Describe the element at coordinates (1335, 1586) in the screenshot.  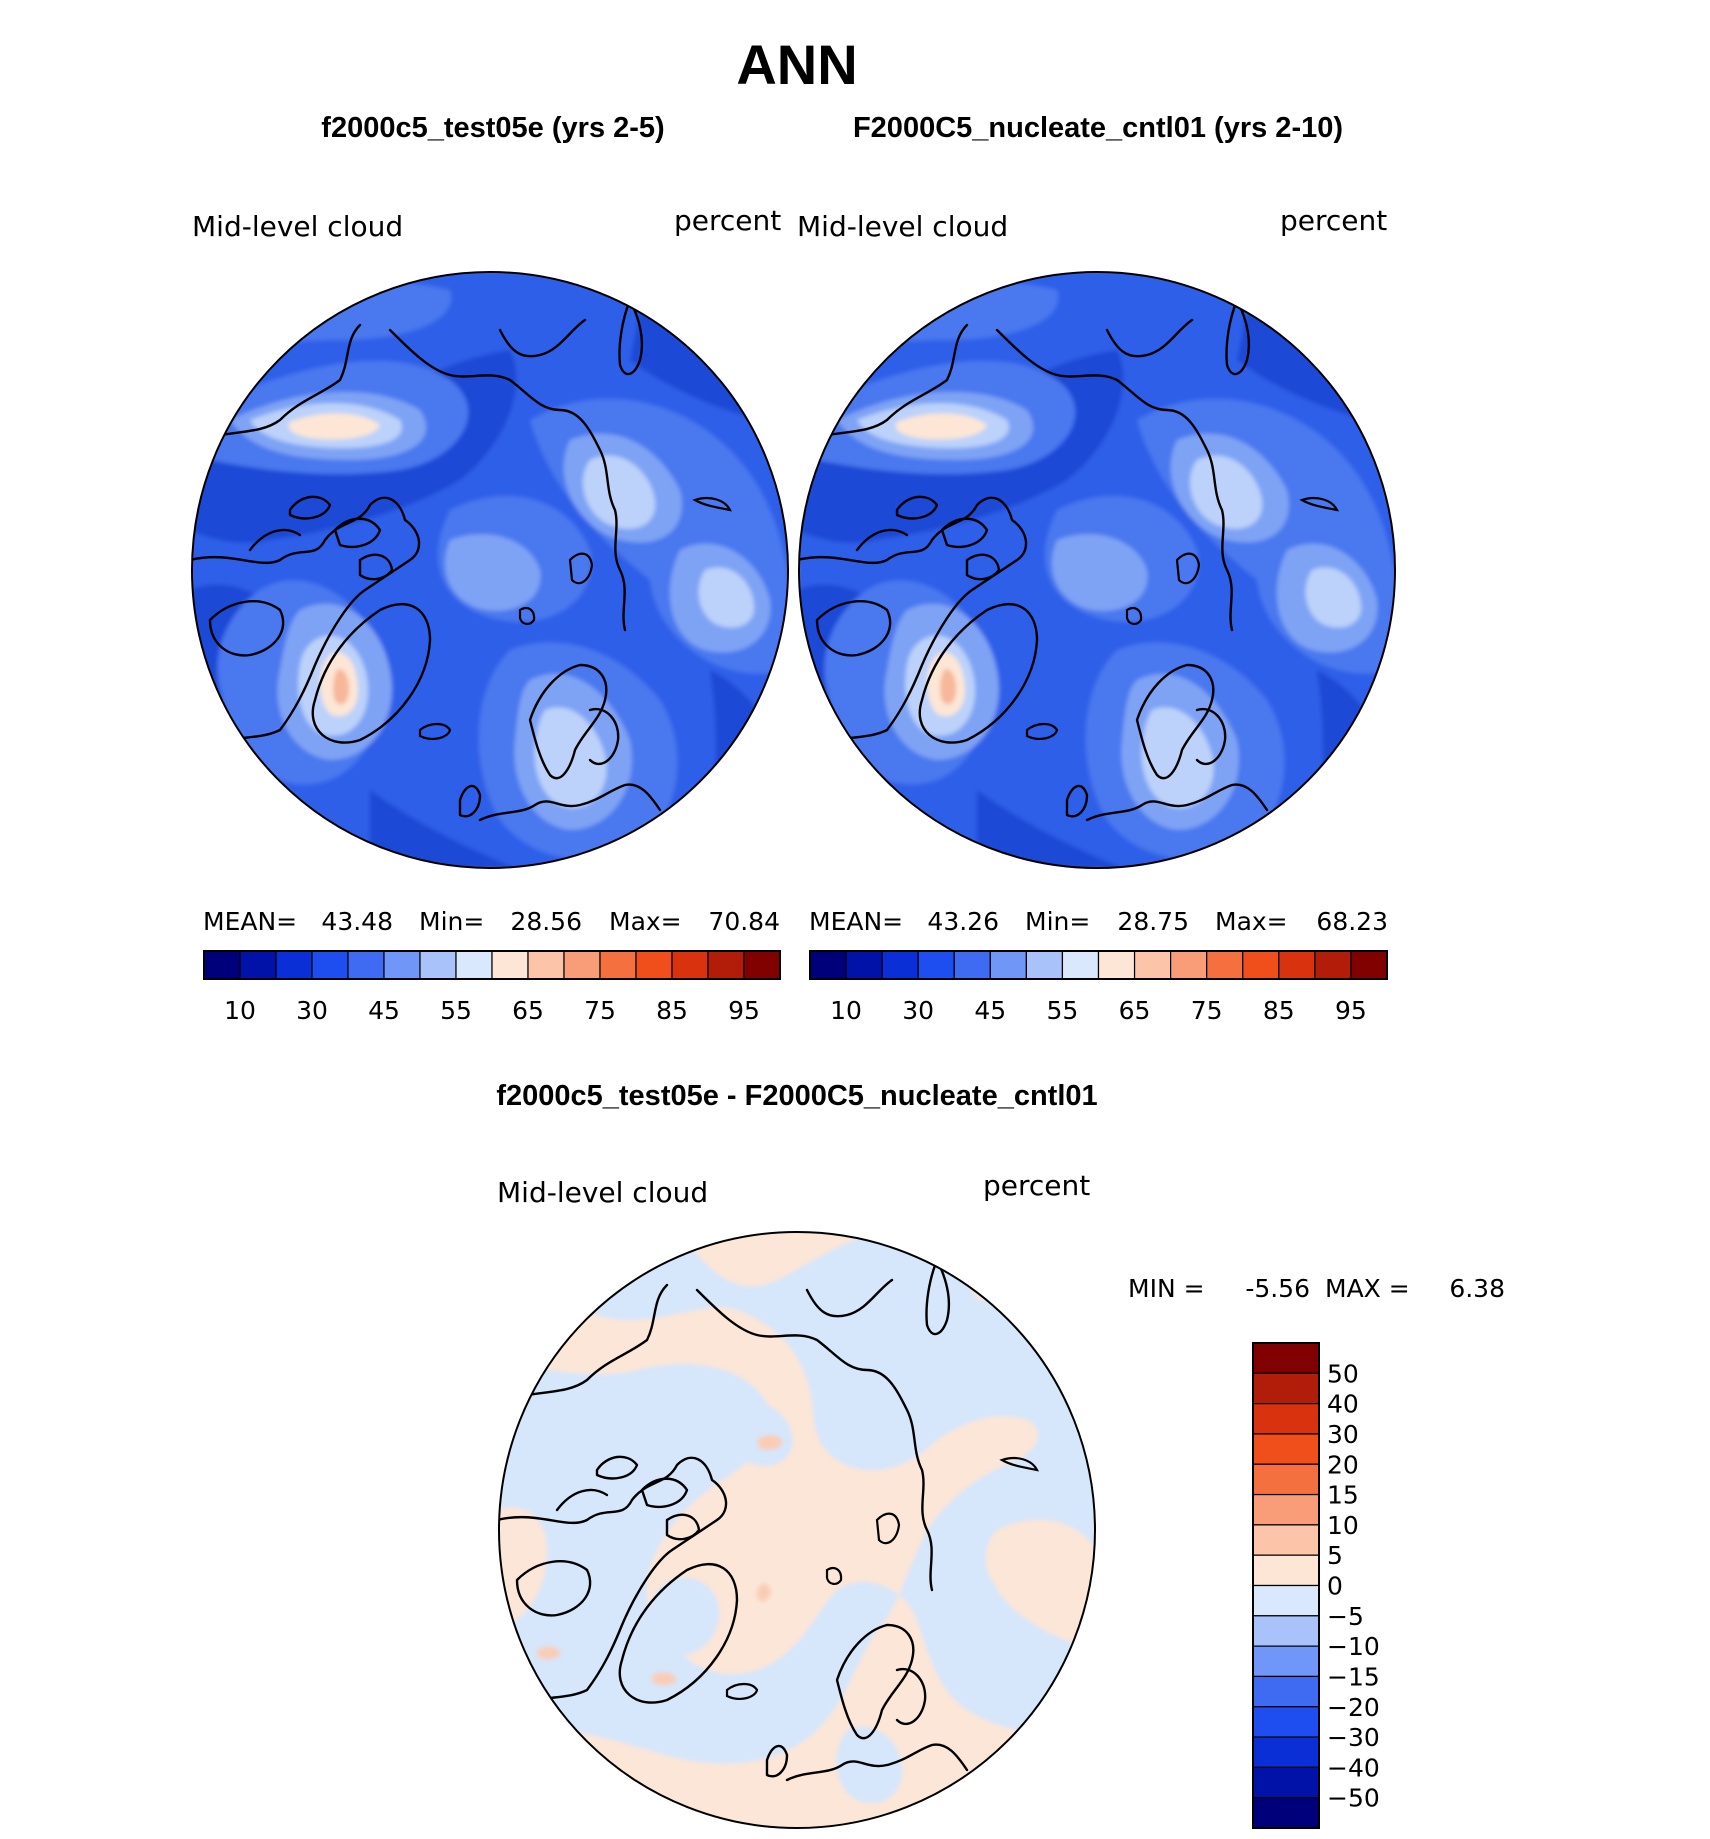
I see `colorbar-tick-label: 0` at that location.